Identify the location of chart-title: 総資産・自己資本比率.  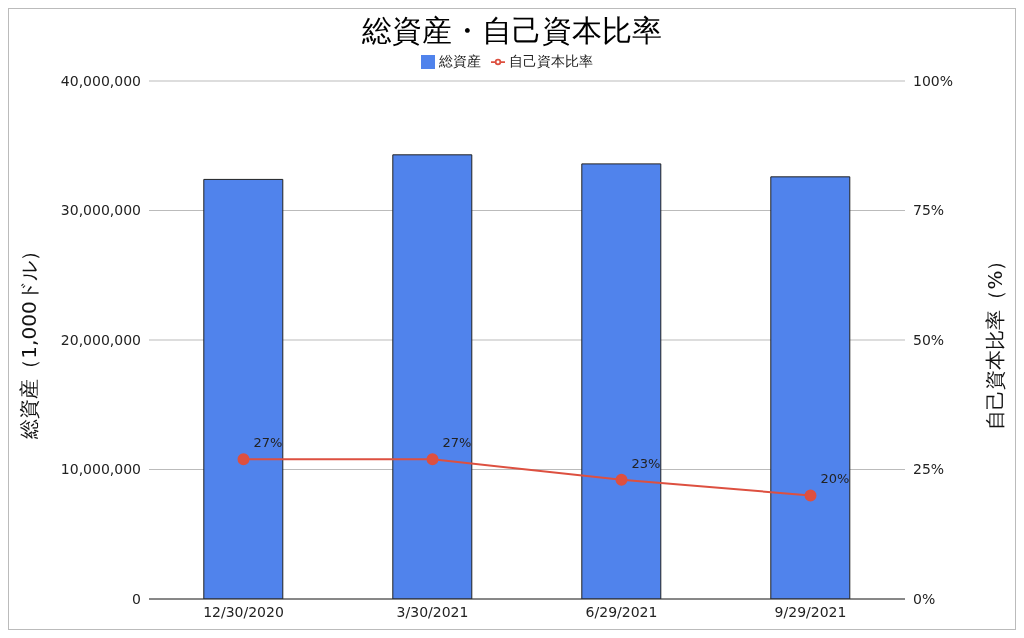
(512, 31).